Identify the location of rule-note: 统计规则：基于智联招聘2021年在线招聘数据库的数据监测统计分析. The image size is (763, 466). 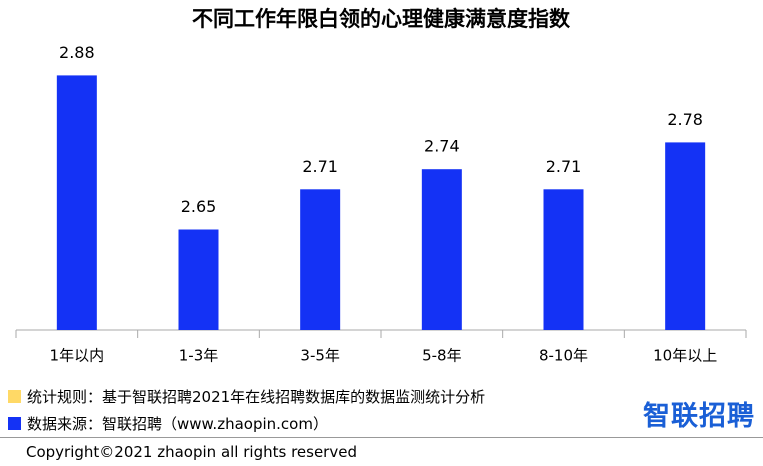
(246, 396).